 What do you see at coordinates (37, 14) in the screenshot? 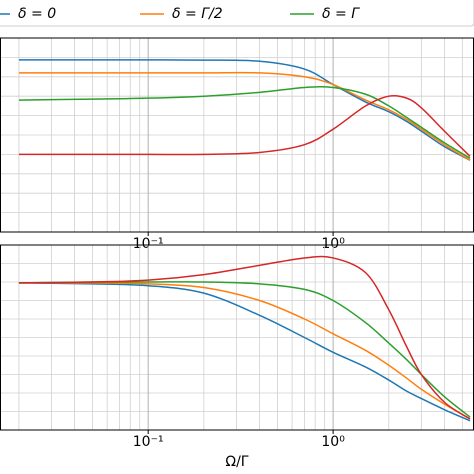
I see `legend-label: δ = 0` at bounding box center [37, 14].